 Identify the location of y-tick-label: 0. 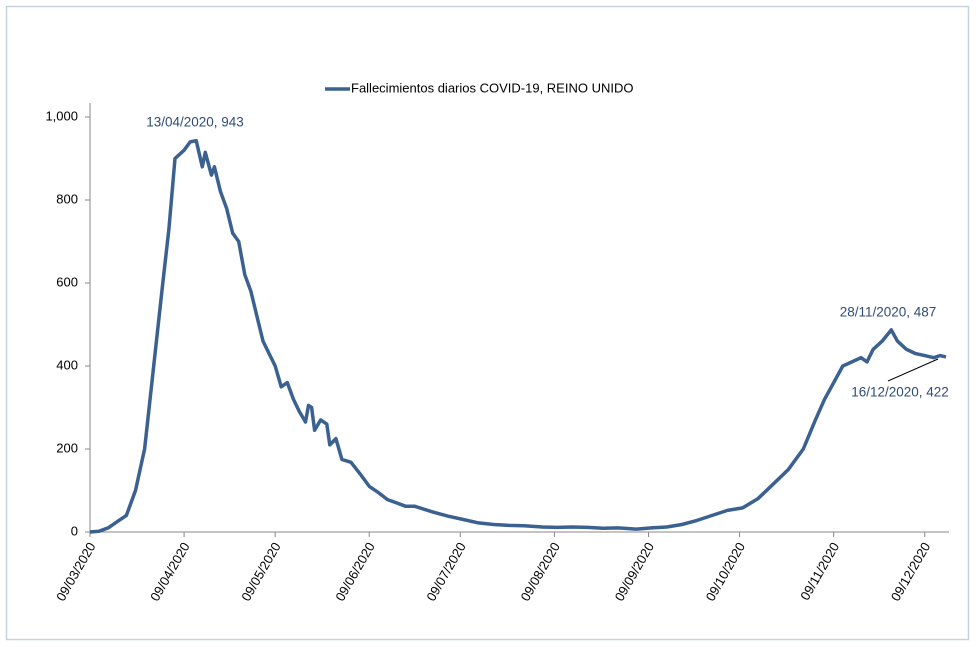
(74, 530).